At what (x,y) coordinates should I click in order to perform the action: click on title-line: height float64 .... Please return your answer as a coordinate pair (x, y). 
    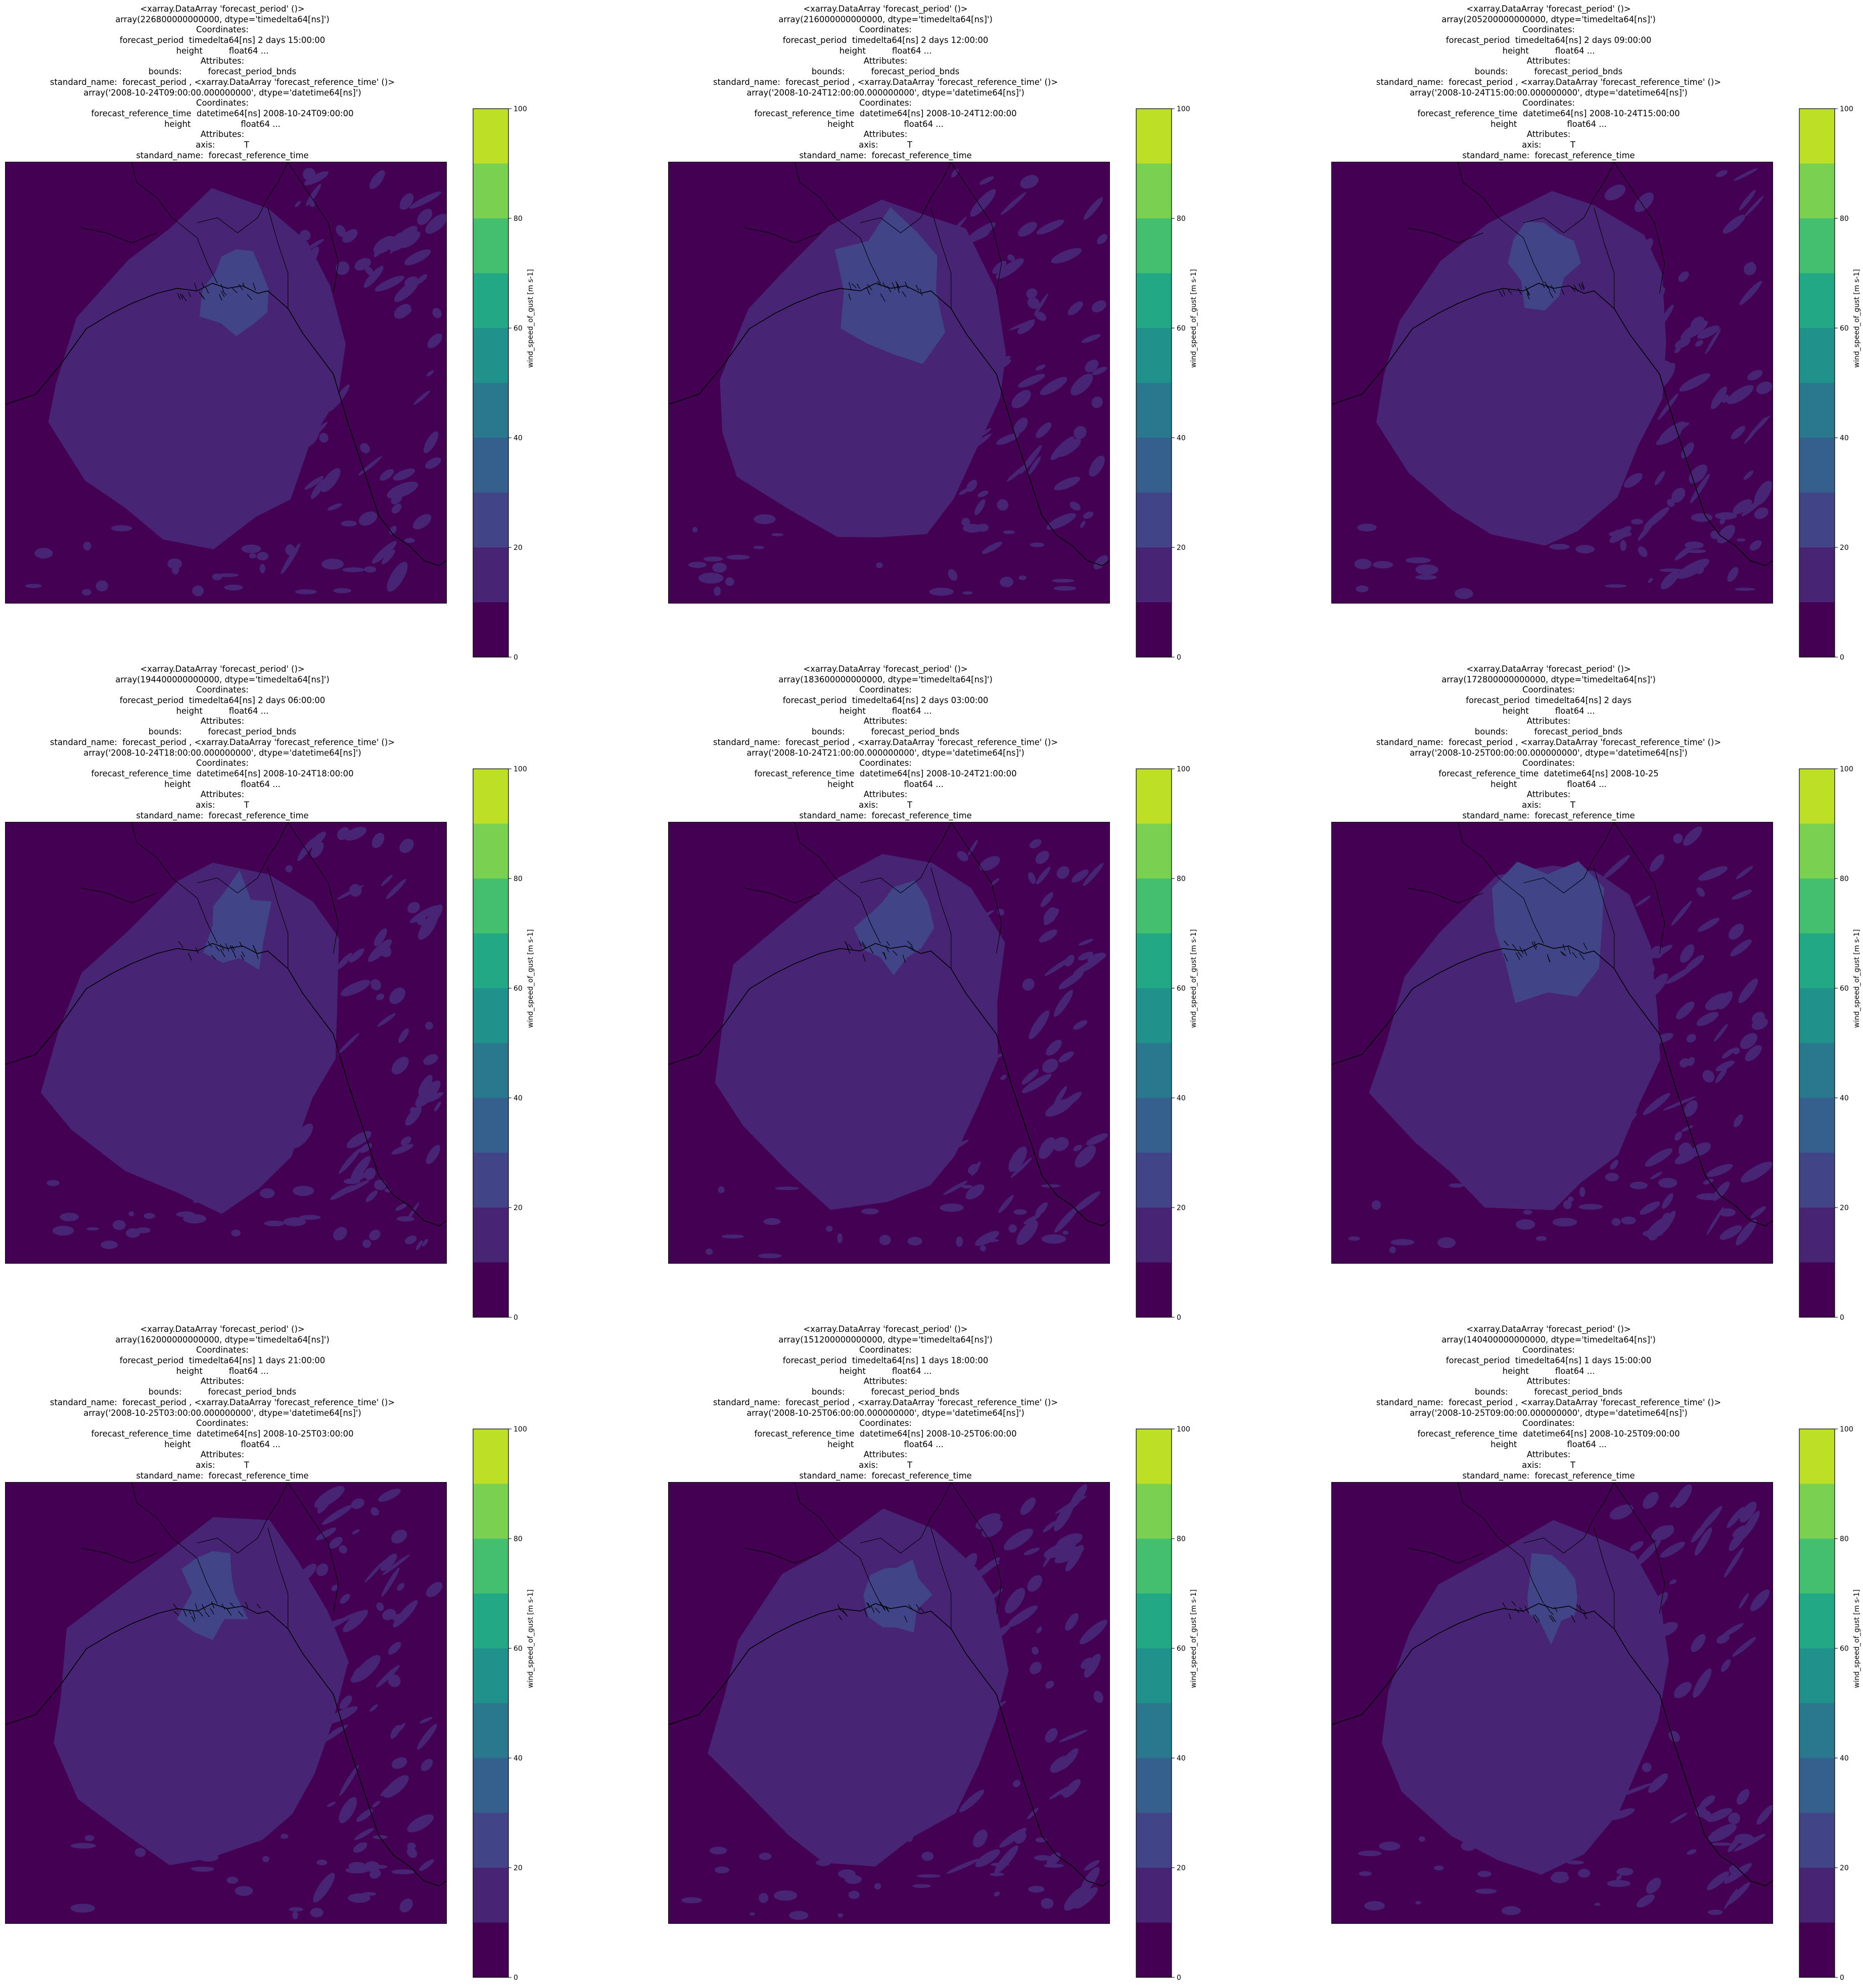
    Looking at the image, I should click on (222, 1444).